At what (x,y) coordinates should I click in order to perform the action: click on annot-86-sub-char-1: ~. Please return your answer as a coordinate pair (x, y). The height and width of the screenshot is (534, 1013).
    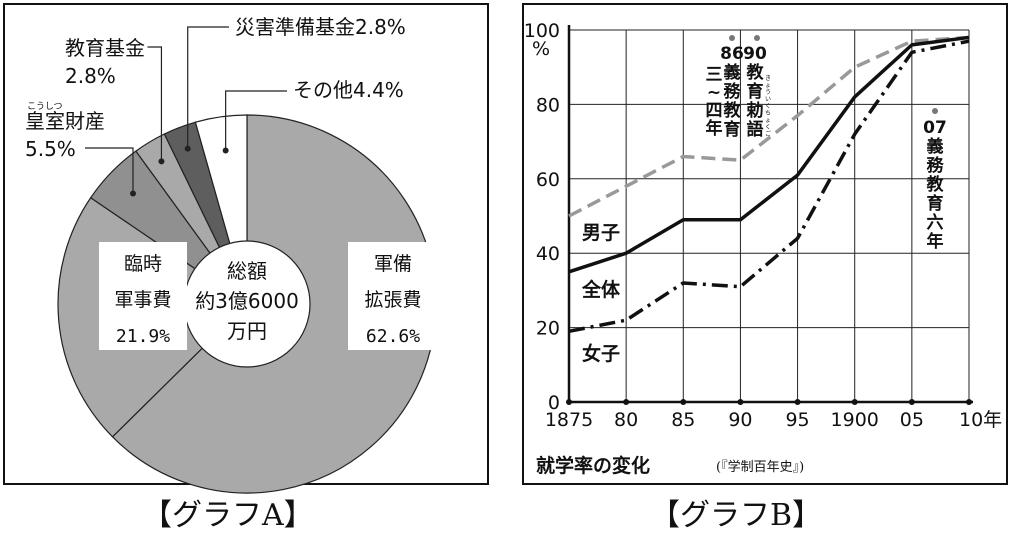
    Looking at the image, I should click on (714, 93).